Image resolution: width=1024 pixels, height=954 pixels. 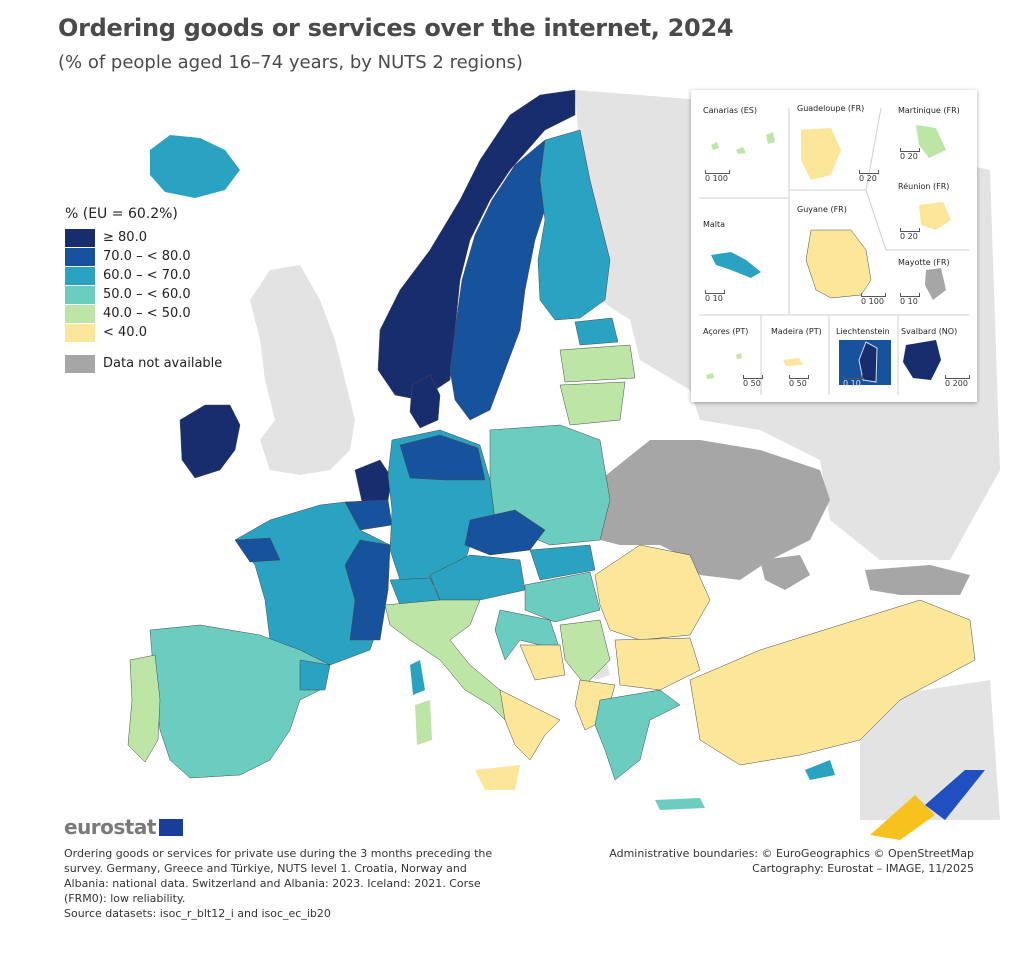 What do you see at coordinates (527, 635) in the screenshot?
I see `region-croatia` at bounding box center [527, 635].